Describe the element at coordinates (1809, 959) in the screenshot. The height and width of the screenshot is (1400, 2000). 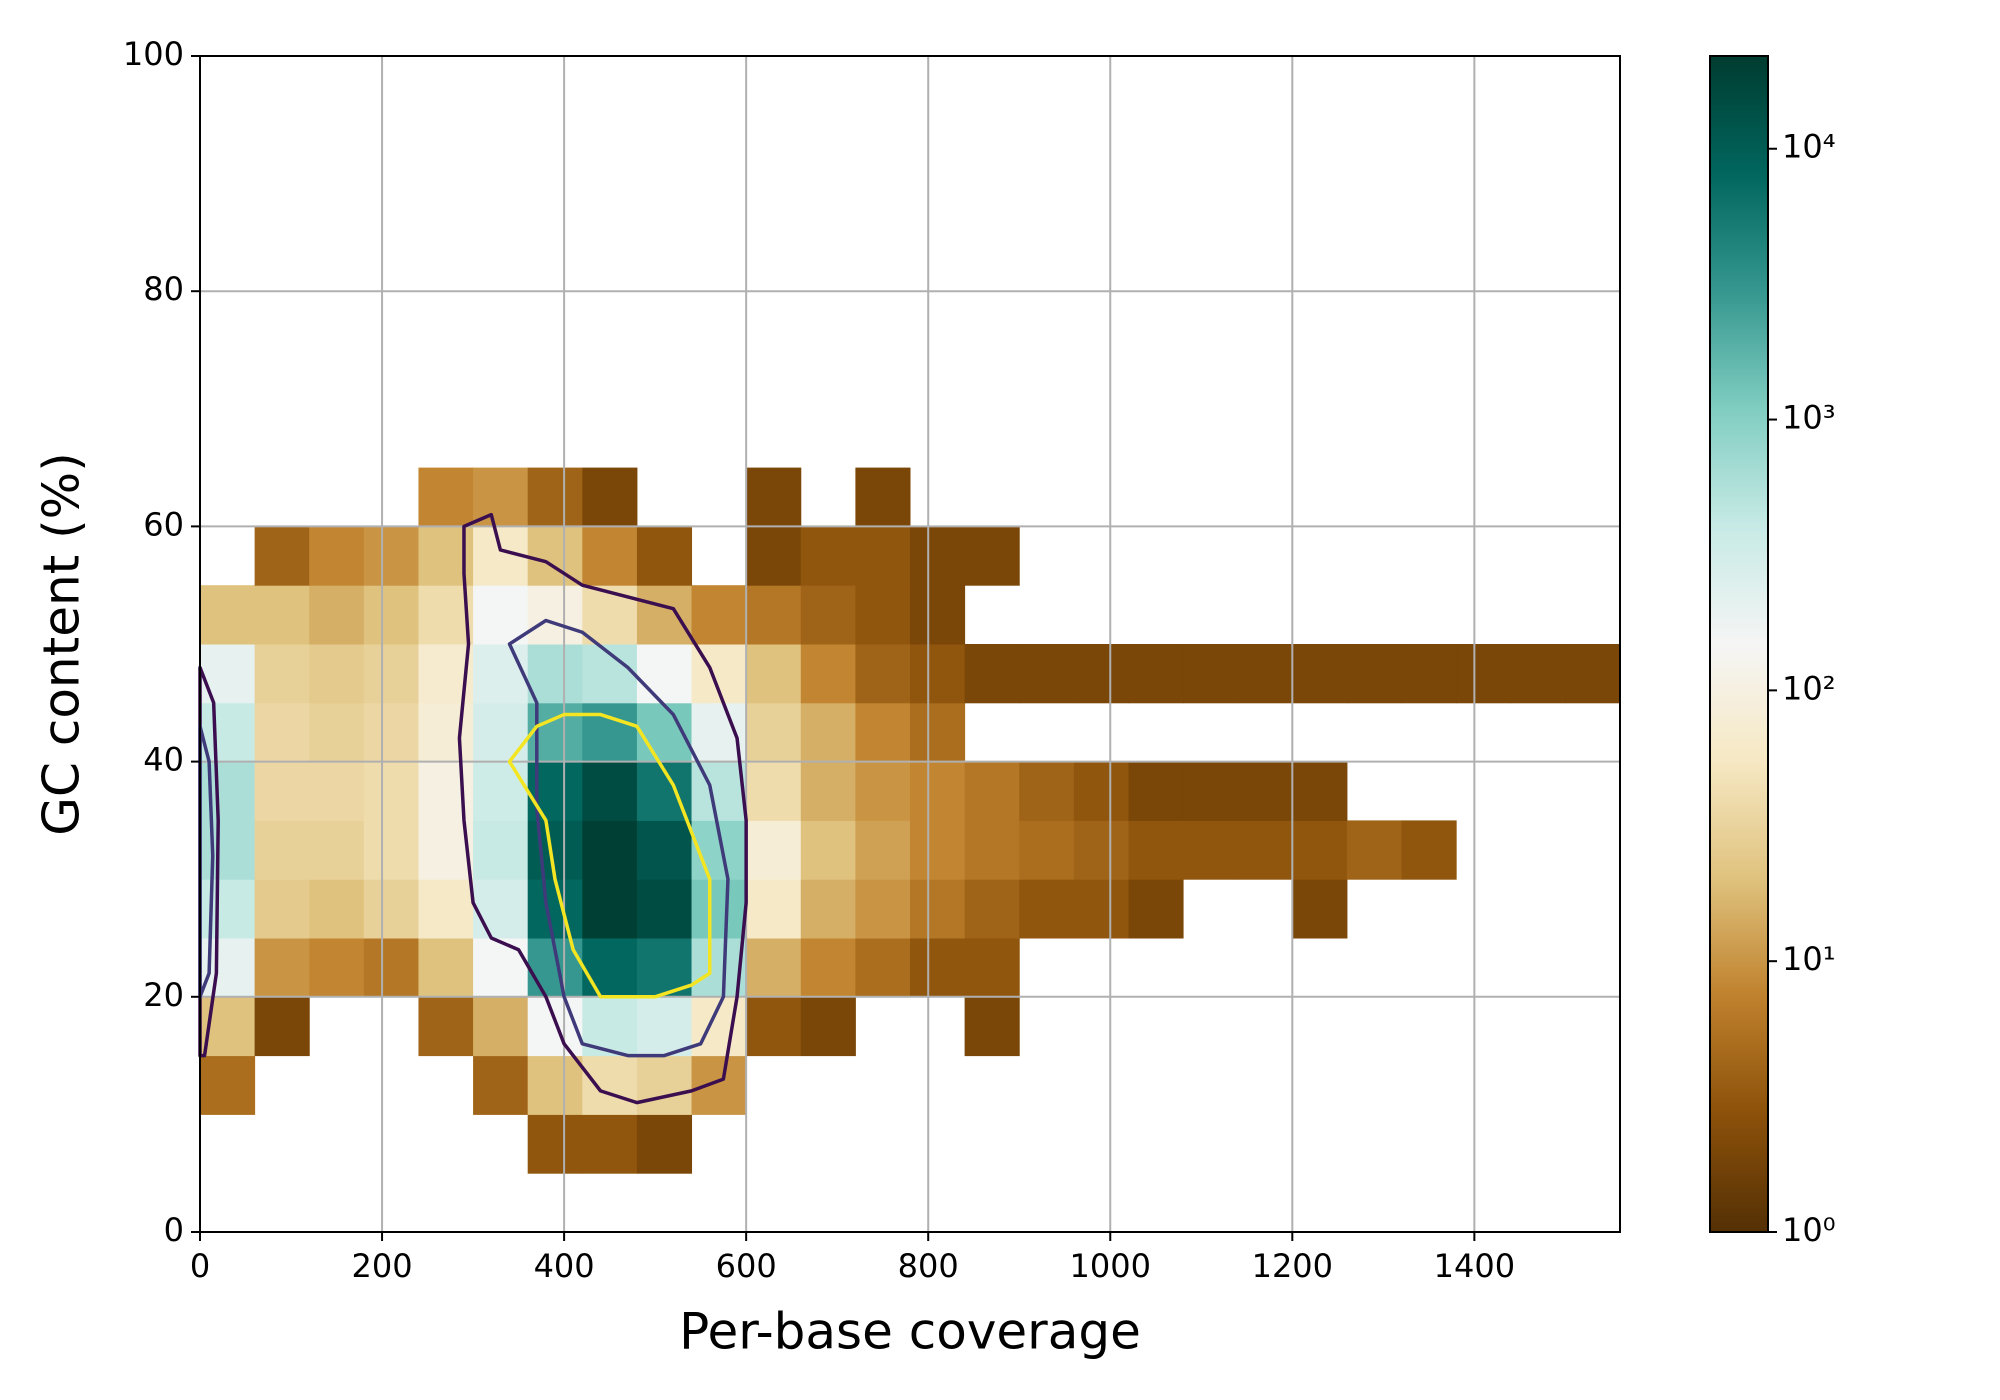
I see `colorbar-tick-label: 10¹` at that location.